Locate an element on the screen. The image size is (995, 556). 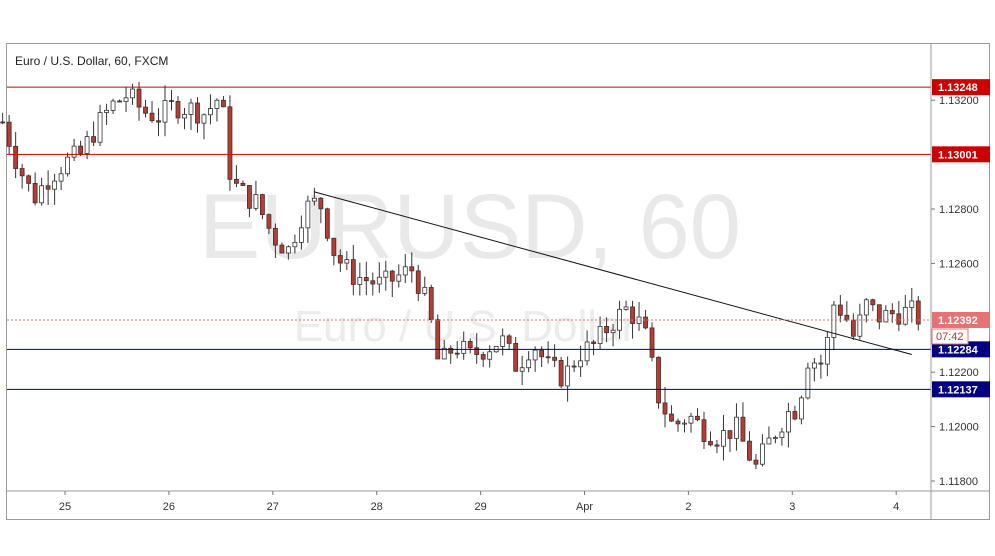
x-tick-label: 28 is located at coordinates (377, 507).